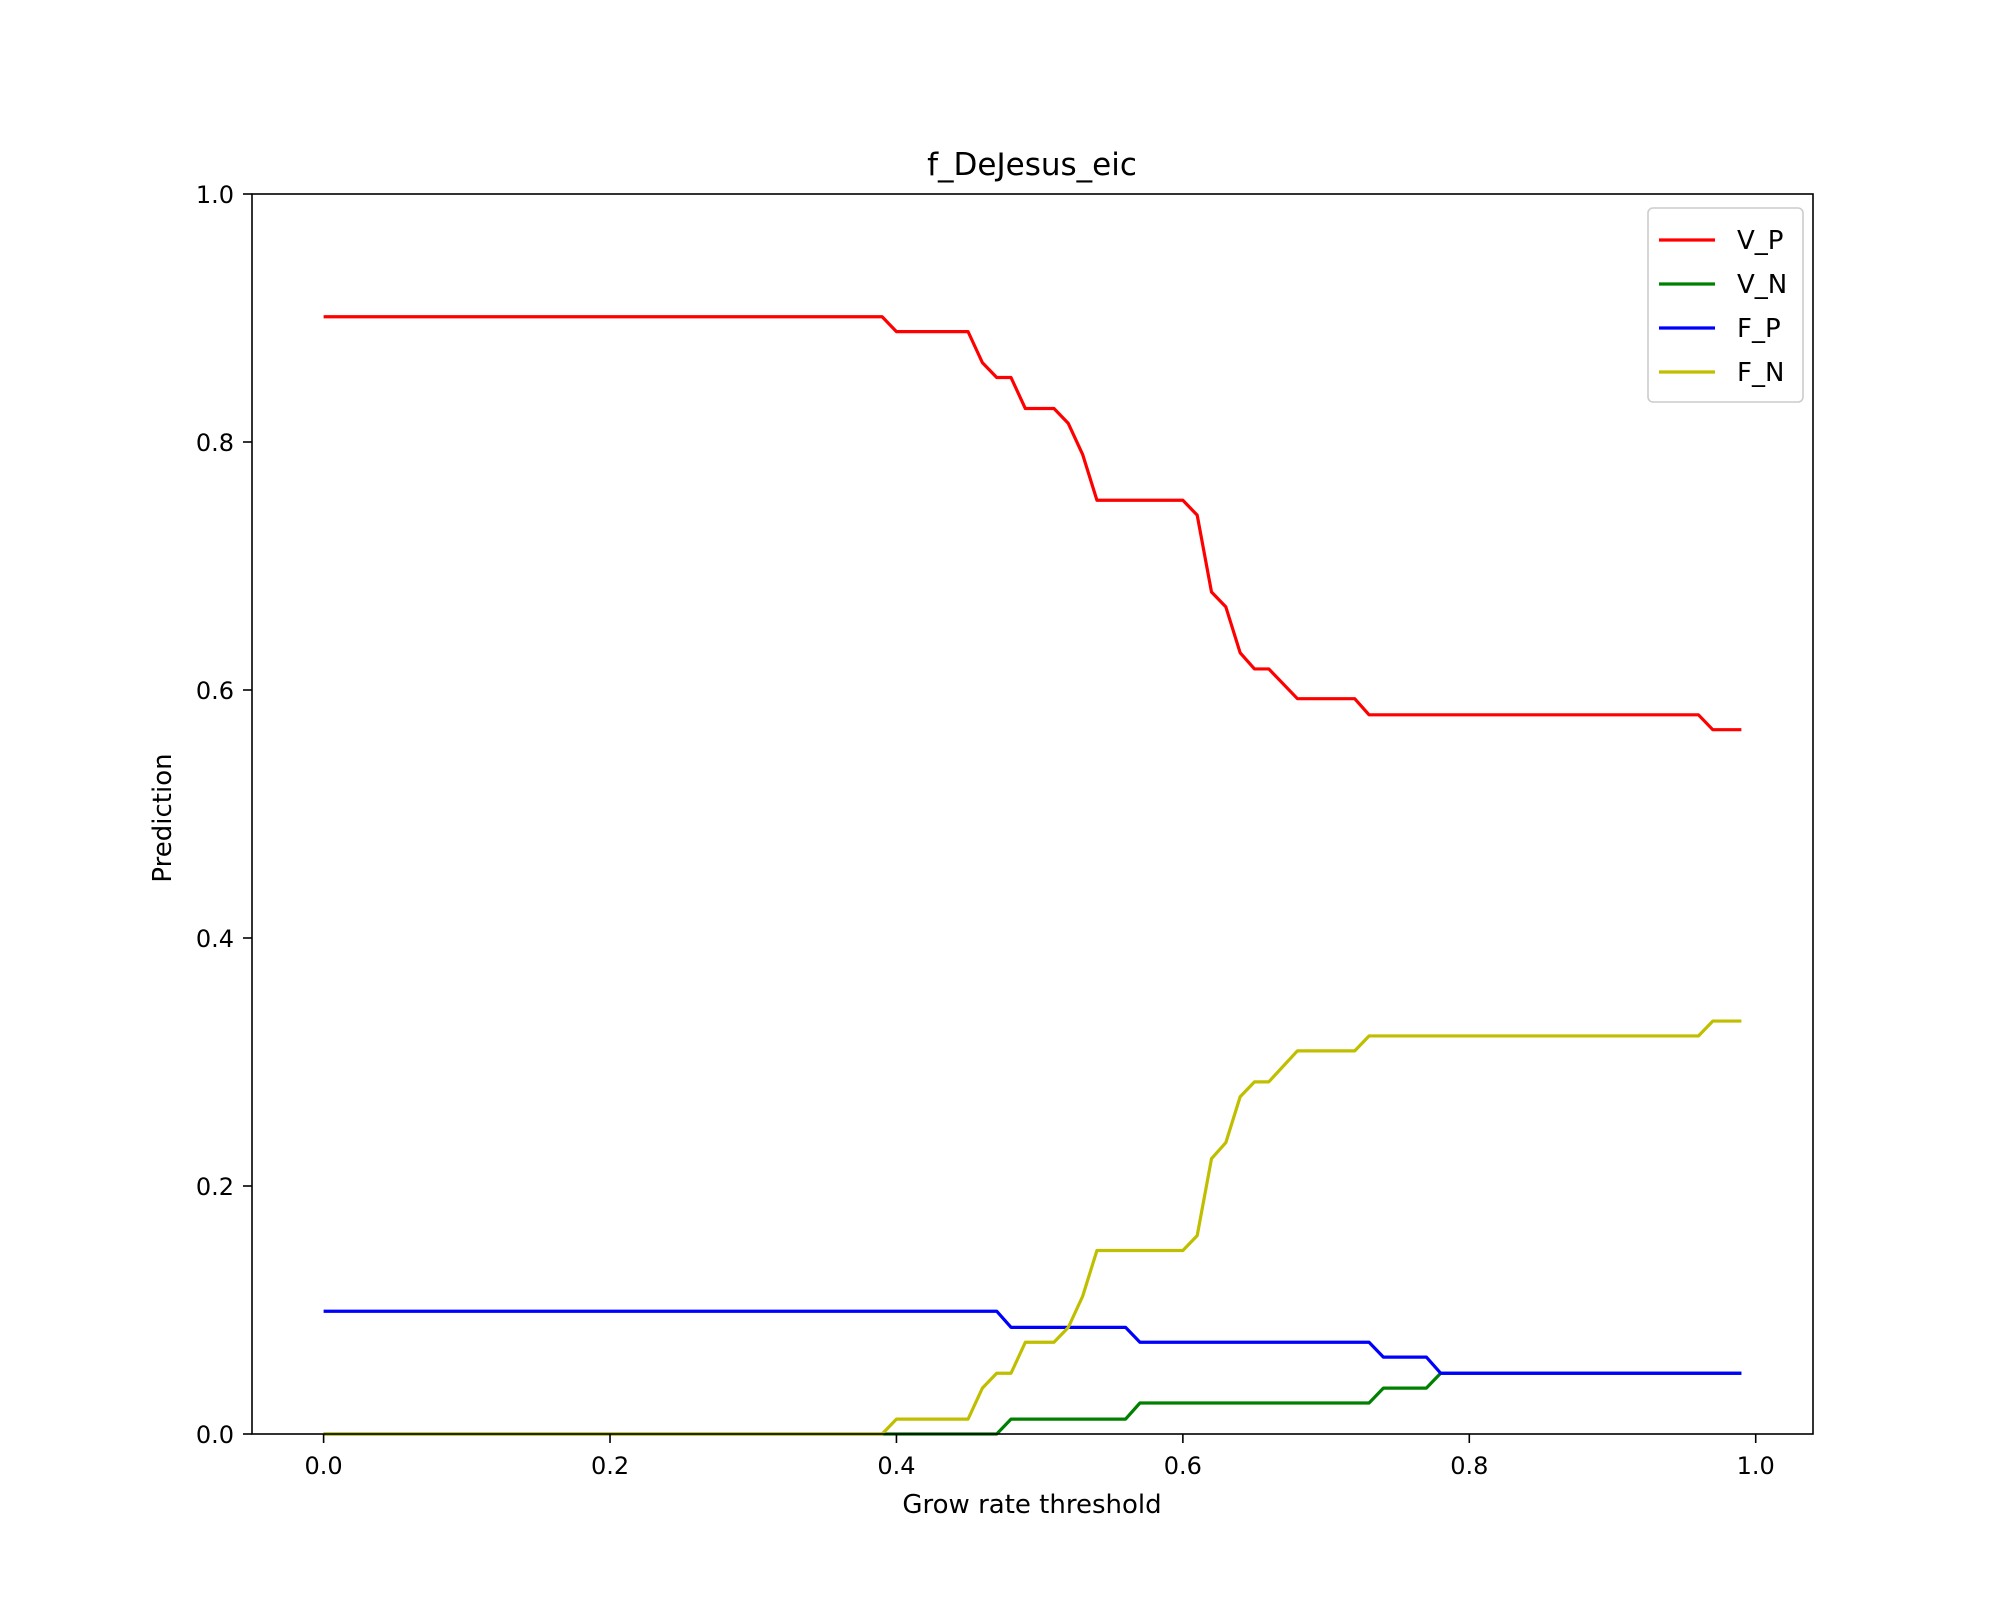 The height and width of the screenshot is (1600, 2000). What do you see at coordinates (1031, 1505) in the screenshot?
I see `x-axis-label: Grow rate threshold` at bounding box center [1031, 1505].